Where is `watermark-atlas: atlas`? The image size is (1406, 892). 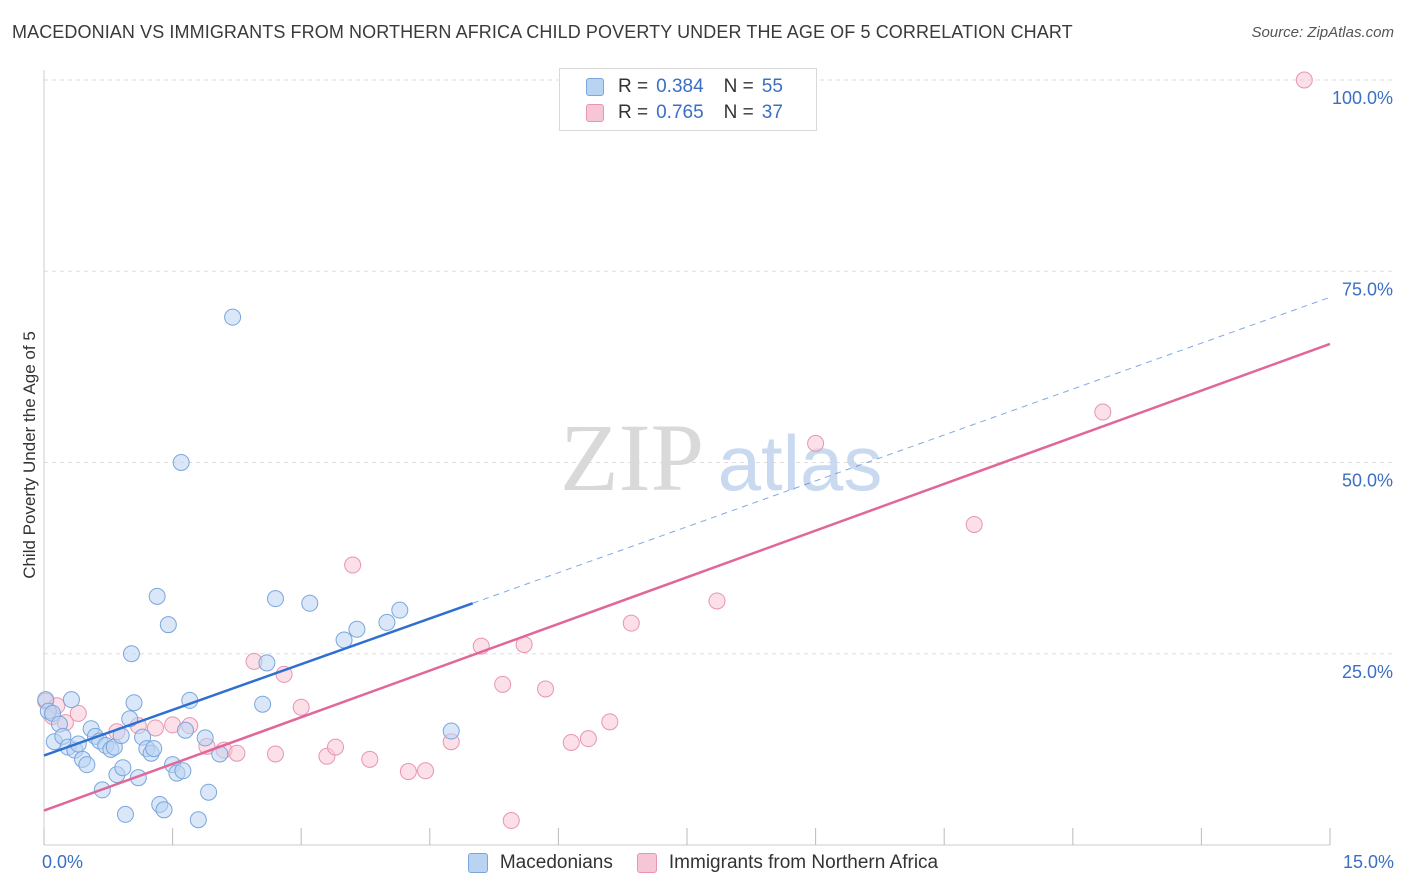
watermark-atlas: atlas is located at coordinates (800, 463).